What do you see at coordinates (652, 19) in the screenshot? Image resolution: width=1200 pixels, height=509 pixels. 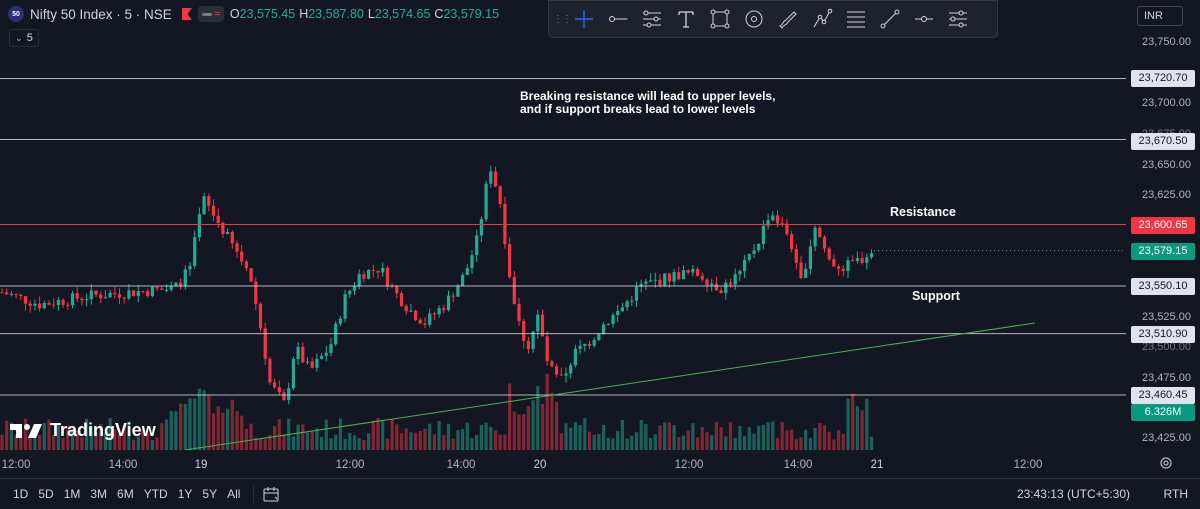 I see `parallel-channel-tool` at bounding box center [652, 19].